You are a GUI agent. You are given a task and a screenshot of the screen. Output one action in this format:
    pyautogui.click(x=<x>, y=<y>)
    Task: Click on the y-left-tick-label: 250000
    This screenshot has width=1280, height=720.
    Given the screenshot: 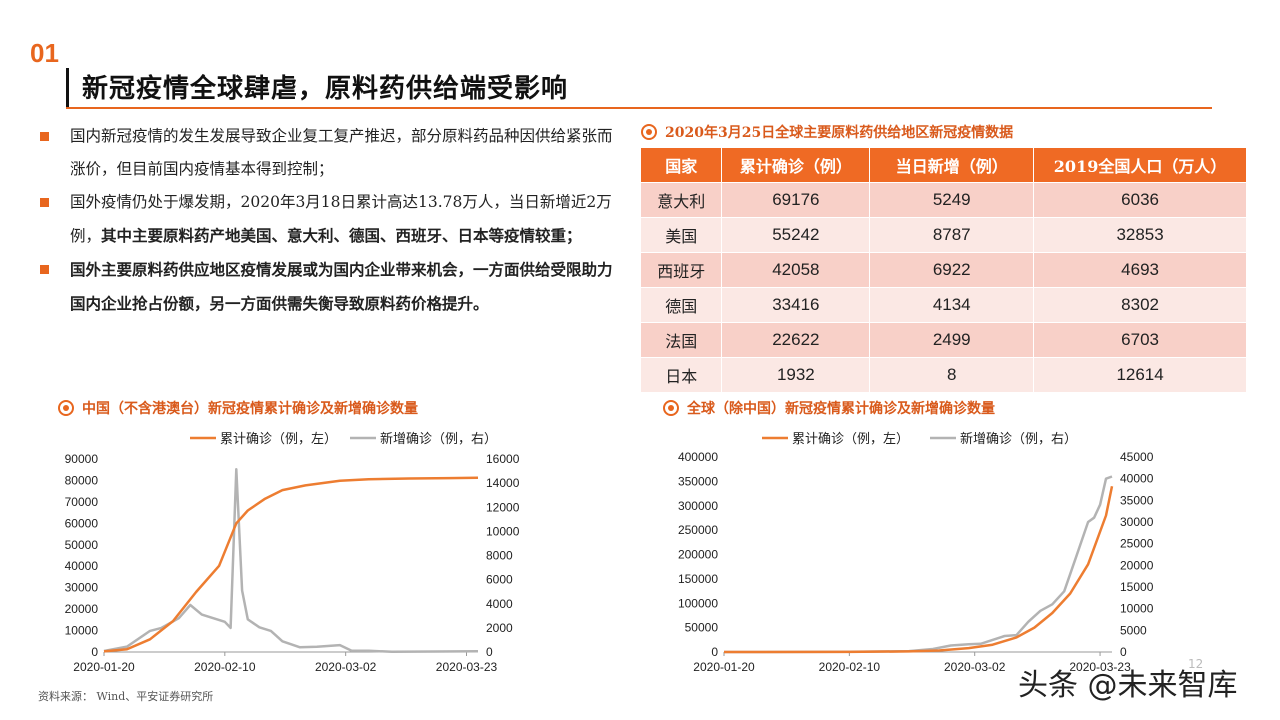 What is the action you would take?
    pyautogui.click(x=698, y=530)
    